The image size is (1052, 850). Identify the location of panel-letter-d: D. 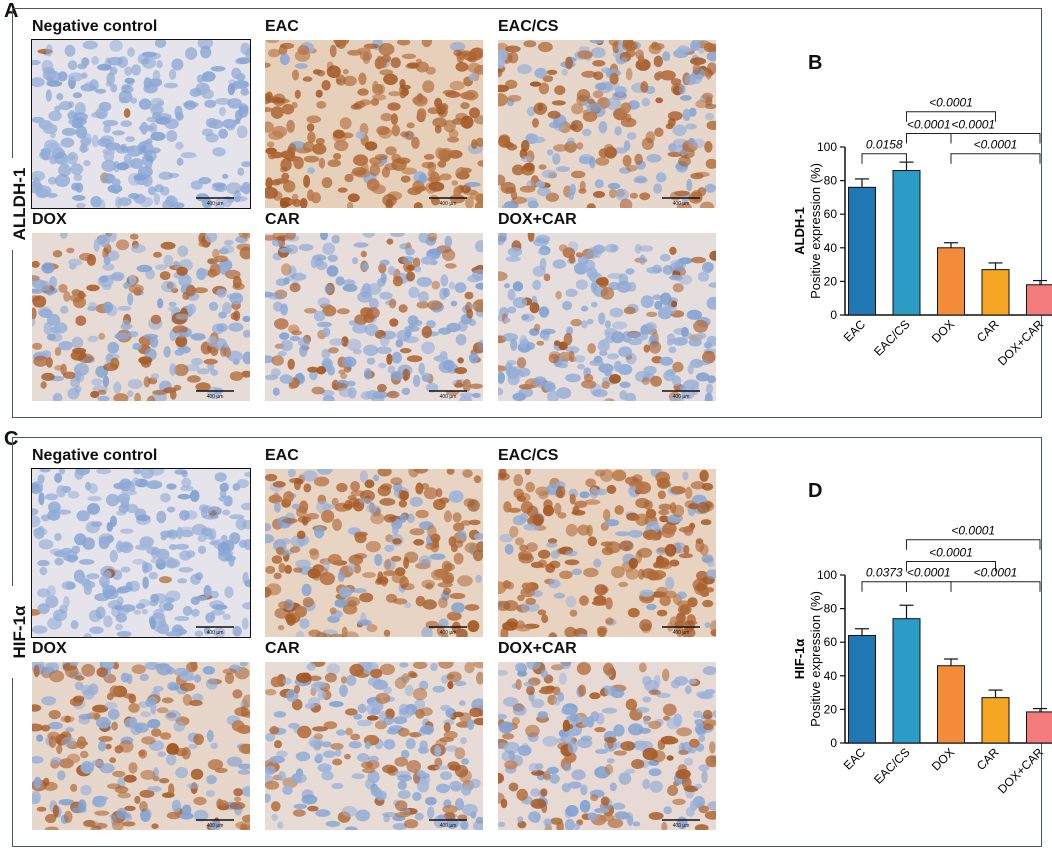
(815, 491).